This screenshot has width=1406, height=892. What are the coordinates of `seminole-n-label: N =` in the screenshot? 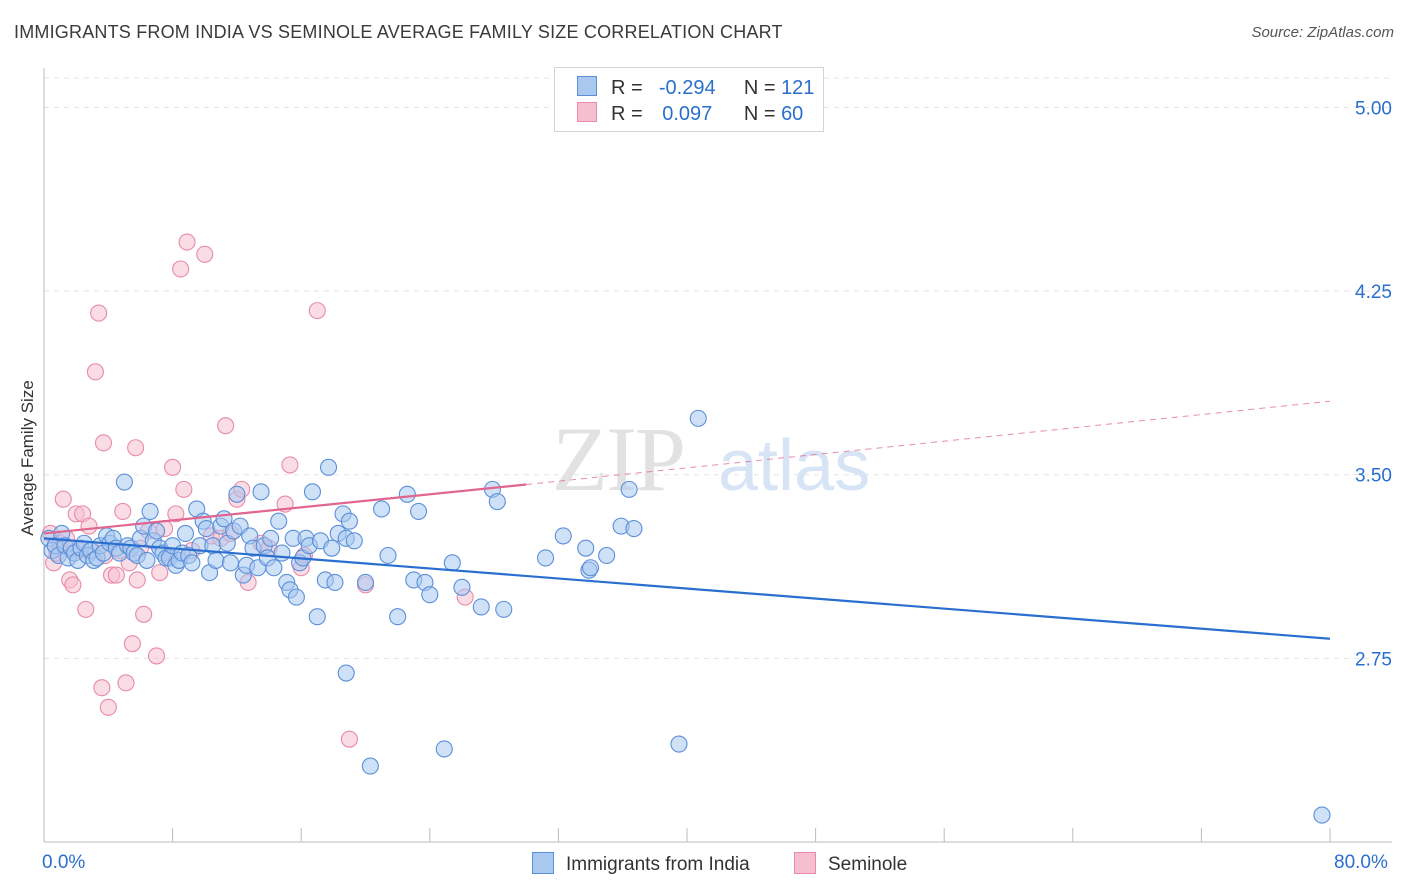 It's located at (759, 114).